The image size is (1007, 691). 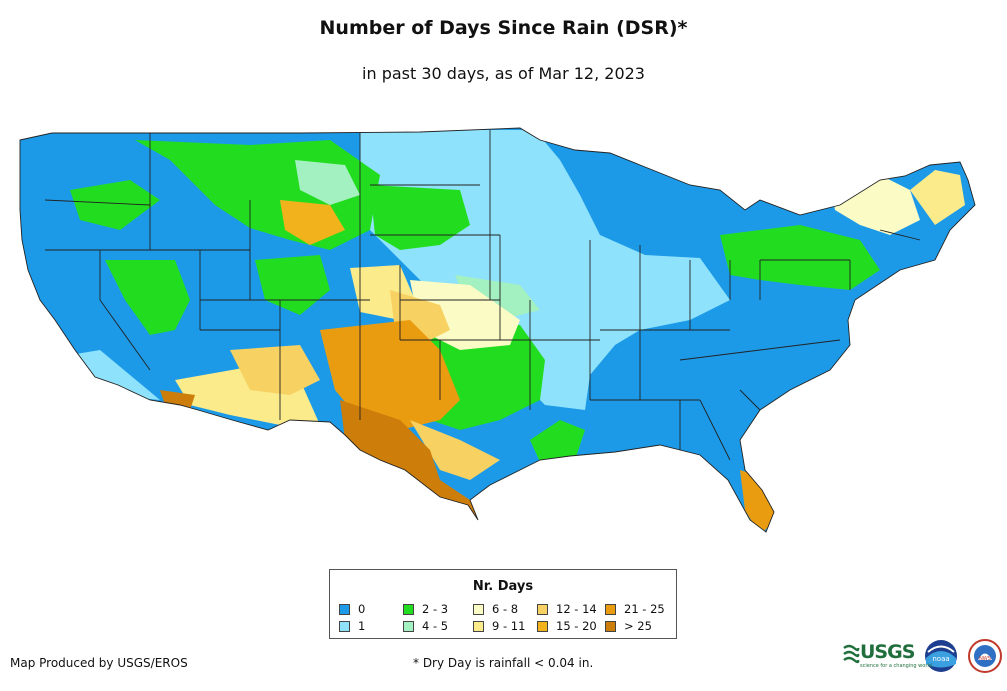 I want to click on legend-label: 6 - 8, so click(x=505, y=609).